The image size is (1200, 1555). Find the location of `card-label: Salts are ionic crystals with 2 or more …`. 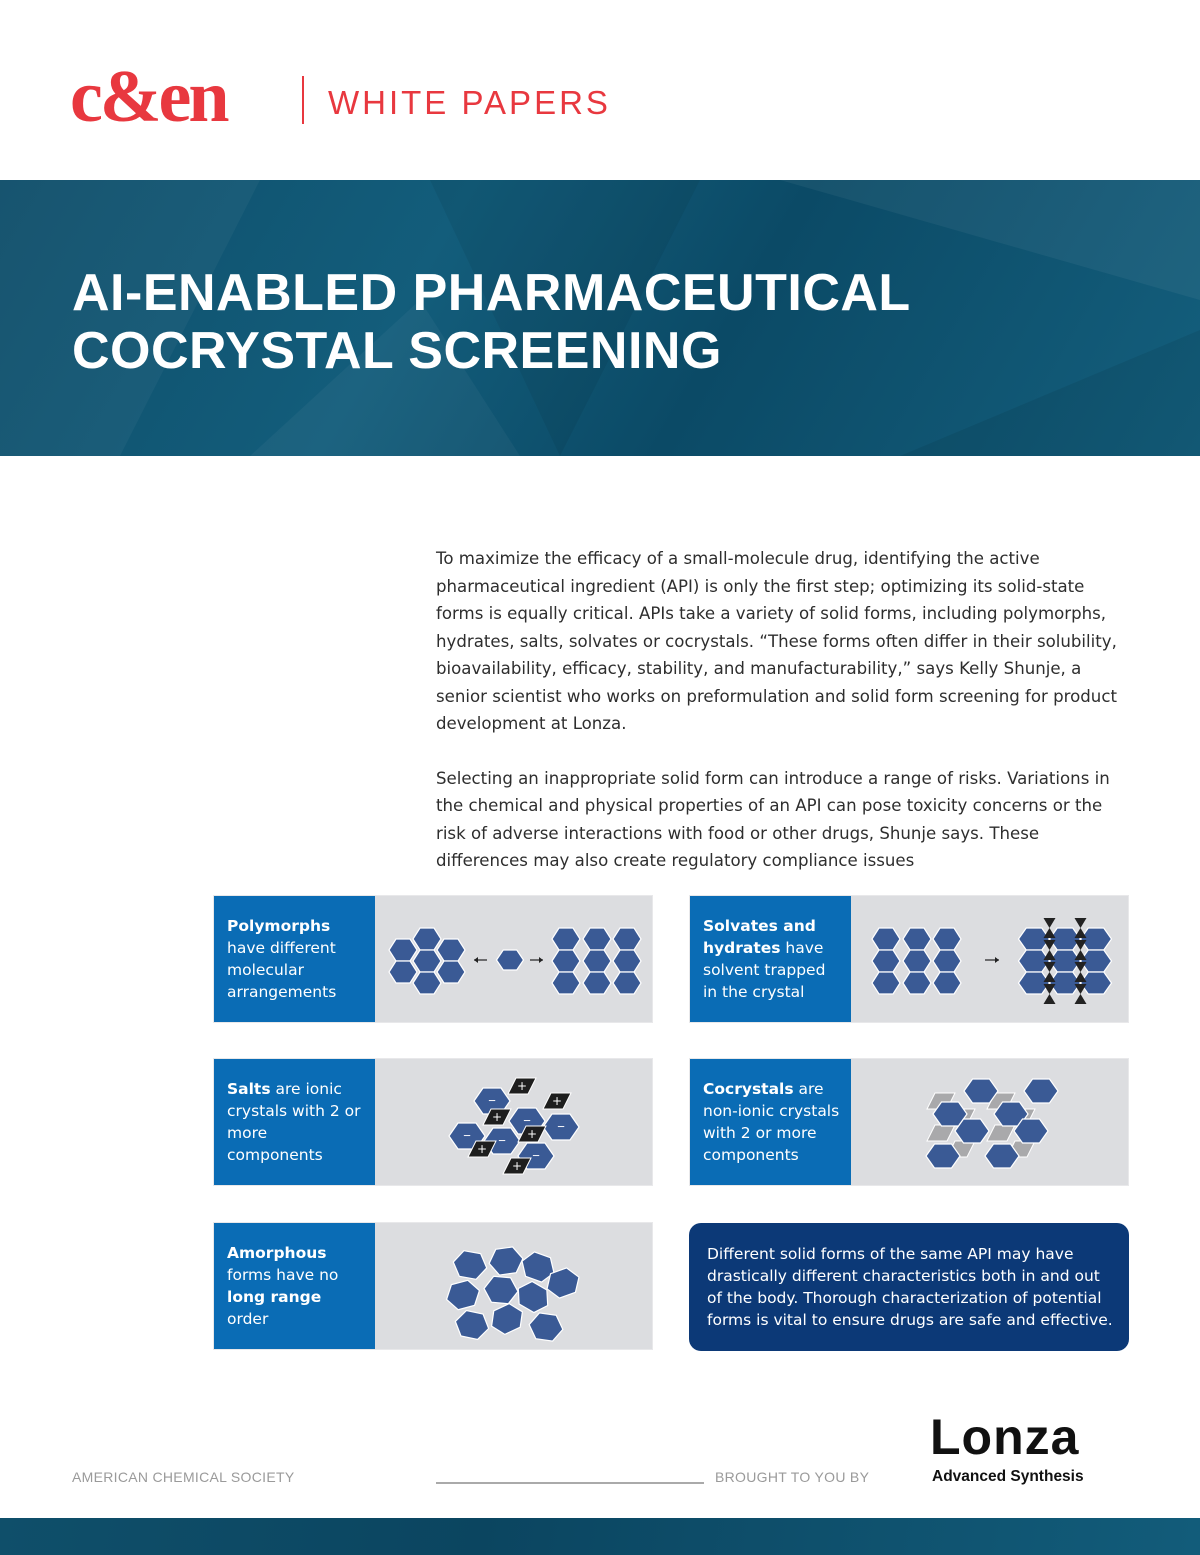

card-label: Salts are ionic crystals with 2 or more … is located at coordinates (294, 1122).